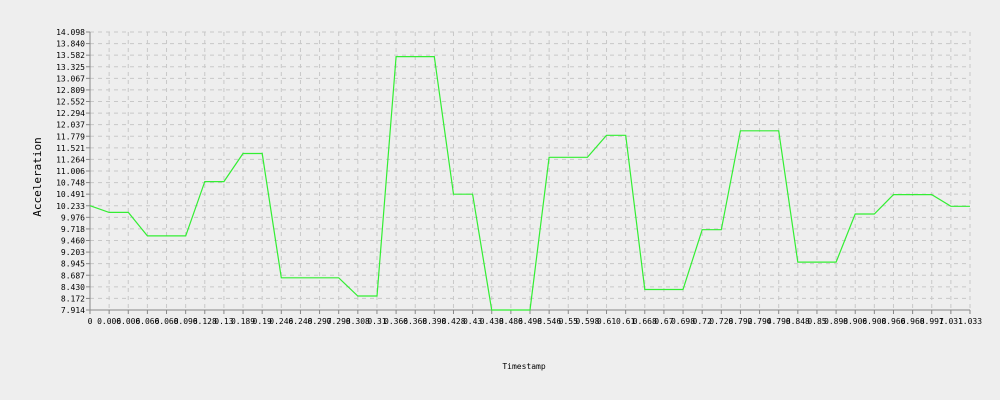  Describe the element at coordinates (740, 321) in the screenshot. I see `x-tick-label: 0.792` at that location.